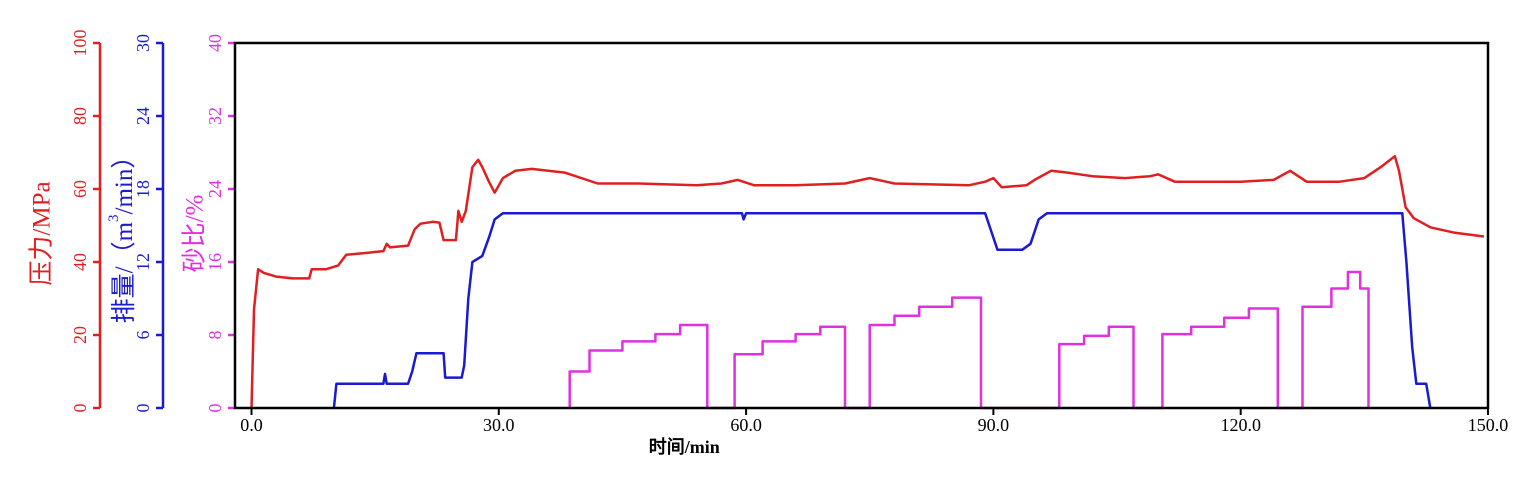 The width and height of the screenshot is (1539, 477). What do you see at coordinates (1488, 425) in the screenshot?
I see `x-tick-label: 150.0` at bounding box center [1488, 425].